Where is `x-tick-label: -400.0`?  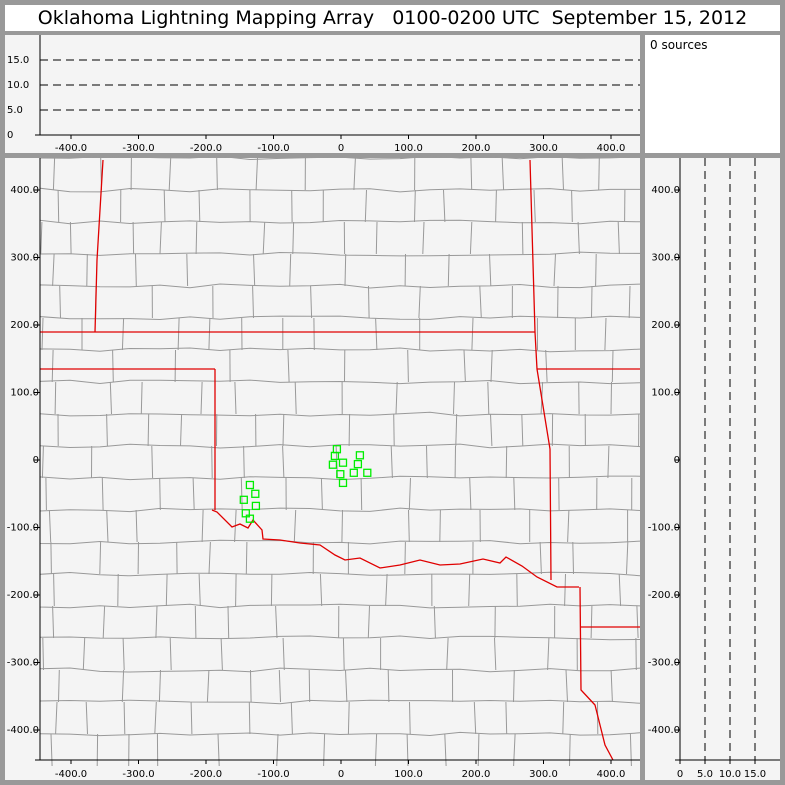
x-tick-label: -400.0 is located at coordinates (71, 148).